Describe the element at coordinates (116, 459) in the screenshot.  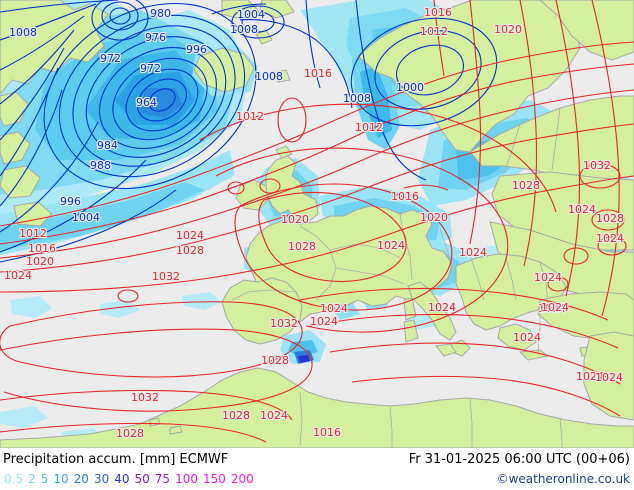
I see `product-title: Precipitation accum. [mm] ECMWF` at that location.